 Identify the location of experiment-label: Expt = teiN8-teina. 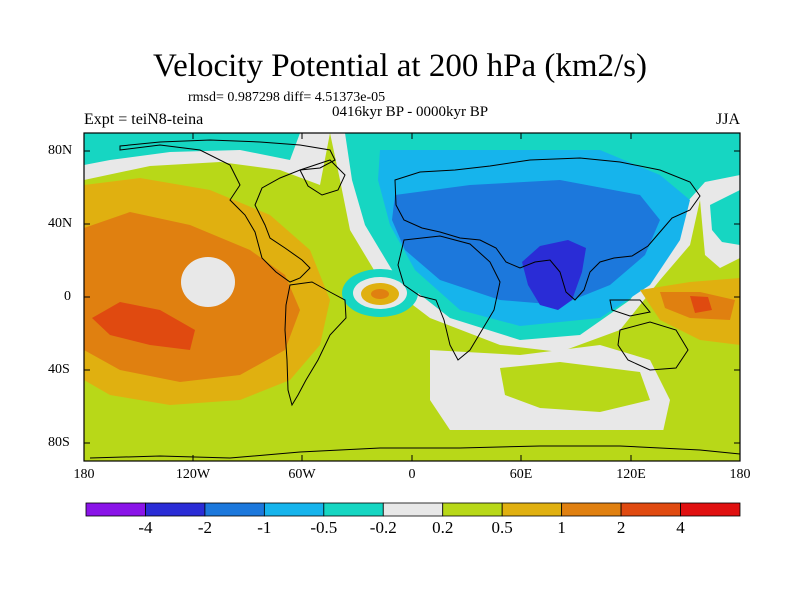
(144, 119).